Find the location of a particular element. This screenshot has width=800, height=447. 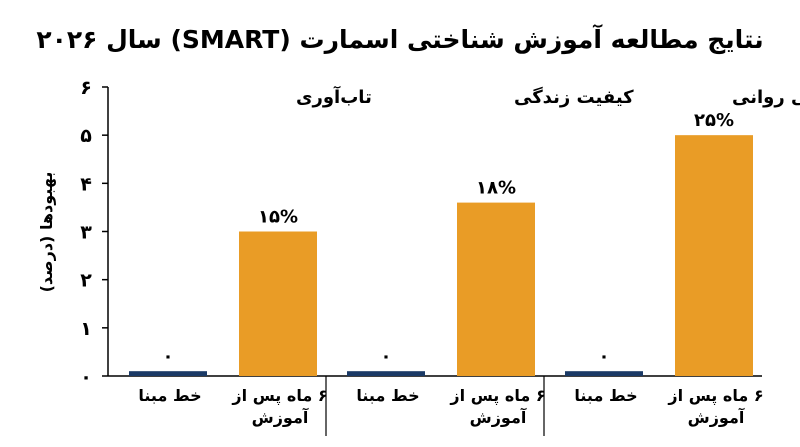

y-tick-label: ۶ is located at coordinates (86, 88).